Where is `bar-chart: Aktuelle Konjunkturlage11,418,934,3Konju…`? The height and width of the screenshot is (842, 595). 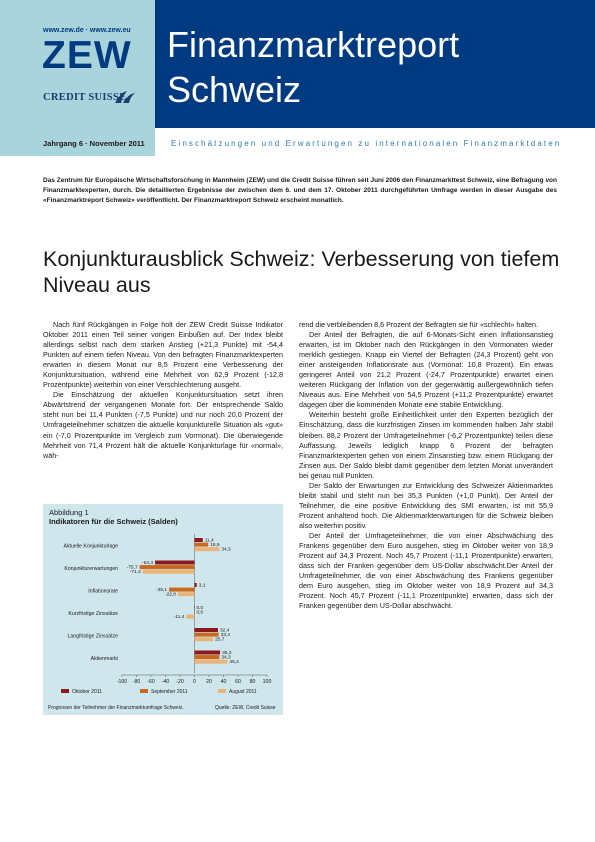
bar-chart: Aktuelle Konjunkturlage11,418,934,3Konju… is located at coordinates (166, 614).